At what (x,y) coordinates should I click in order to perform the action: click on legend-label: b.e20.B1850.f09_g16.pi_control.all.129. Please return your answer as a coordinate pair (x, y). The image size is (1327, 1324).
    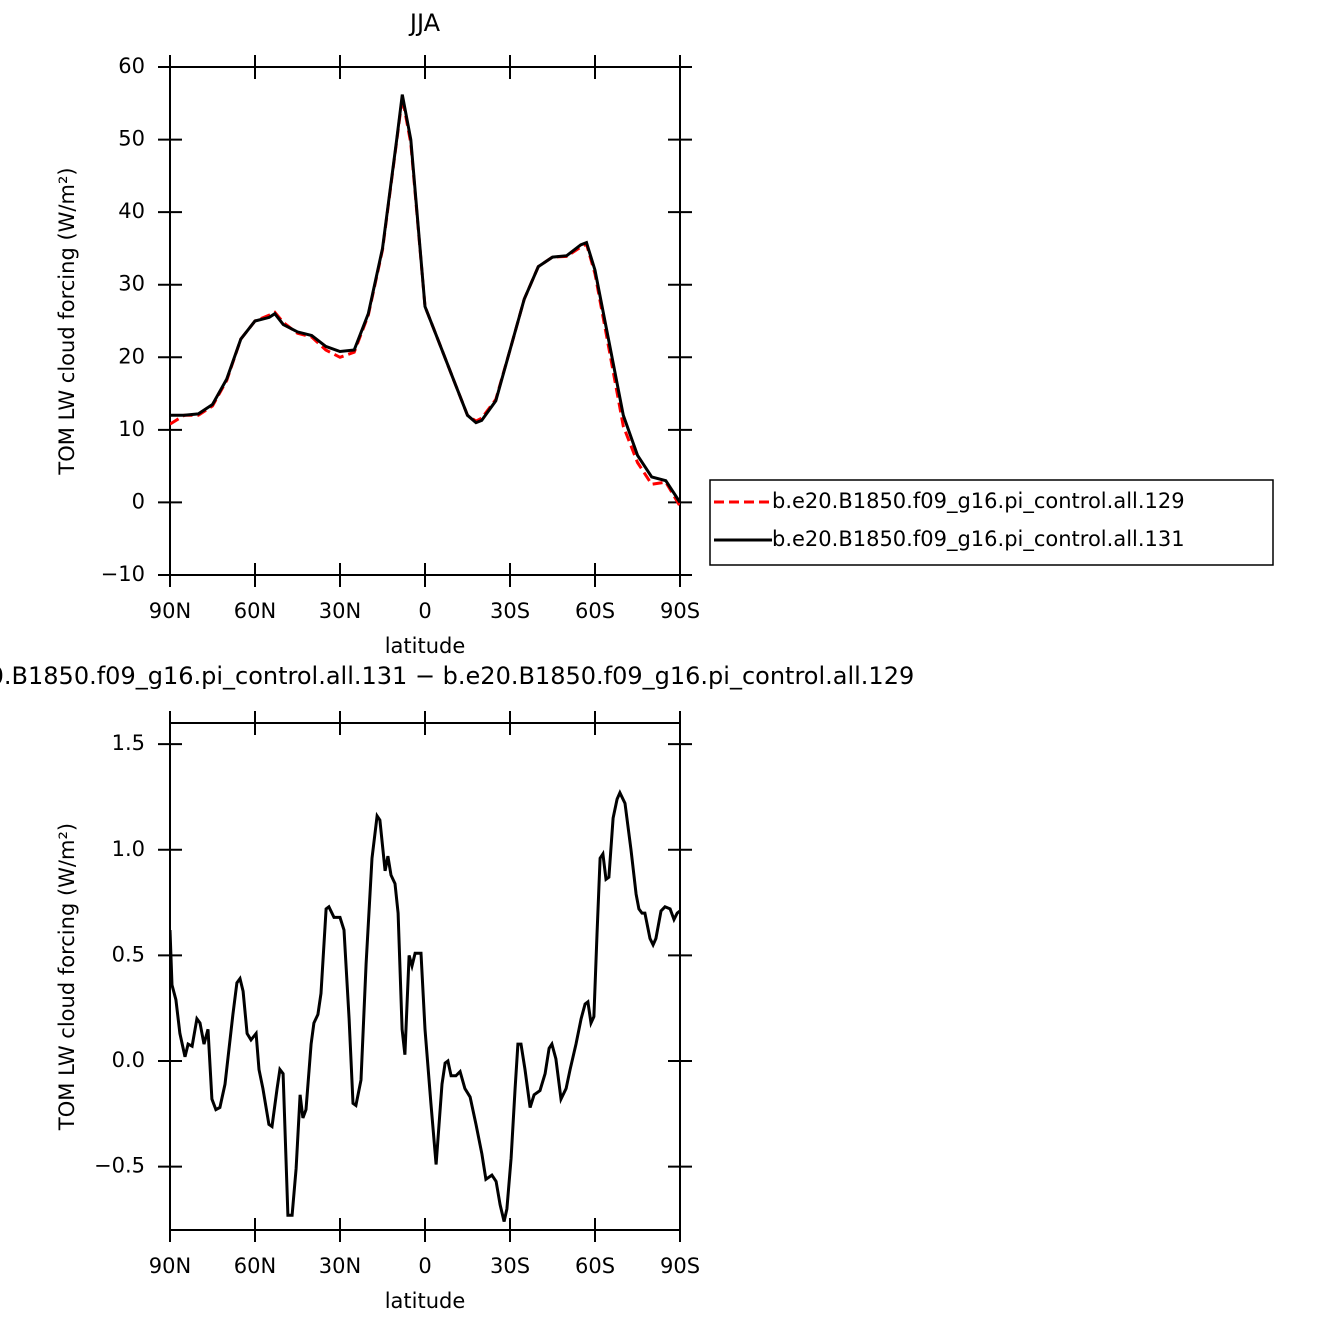
    Looking at the image, I should click on (978, 501).